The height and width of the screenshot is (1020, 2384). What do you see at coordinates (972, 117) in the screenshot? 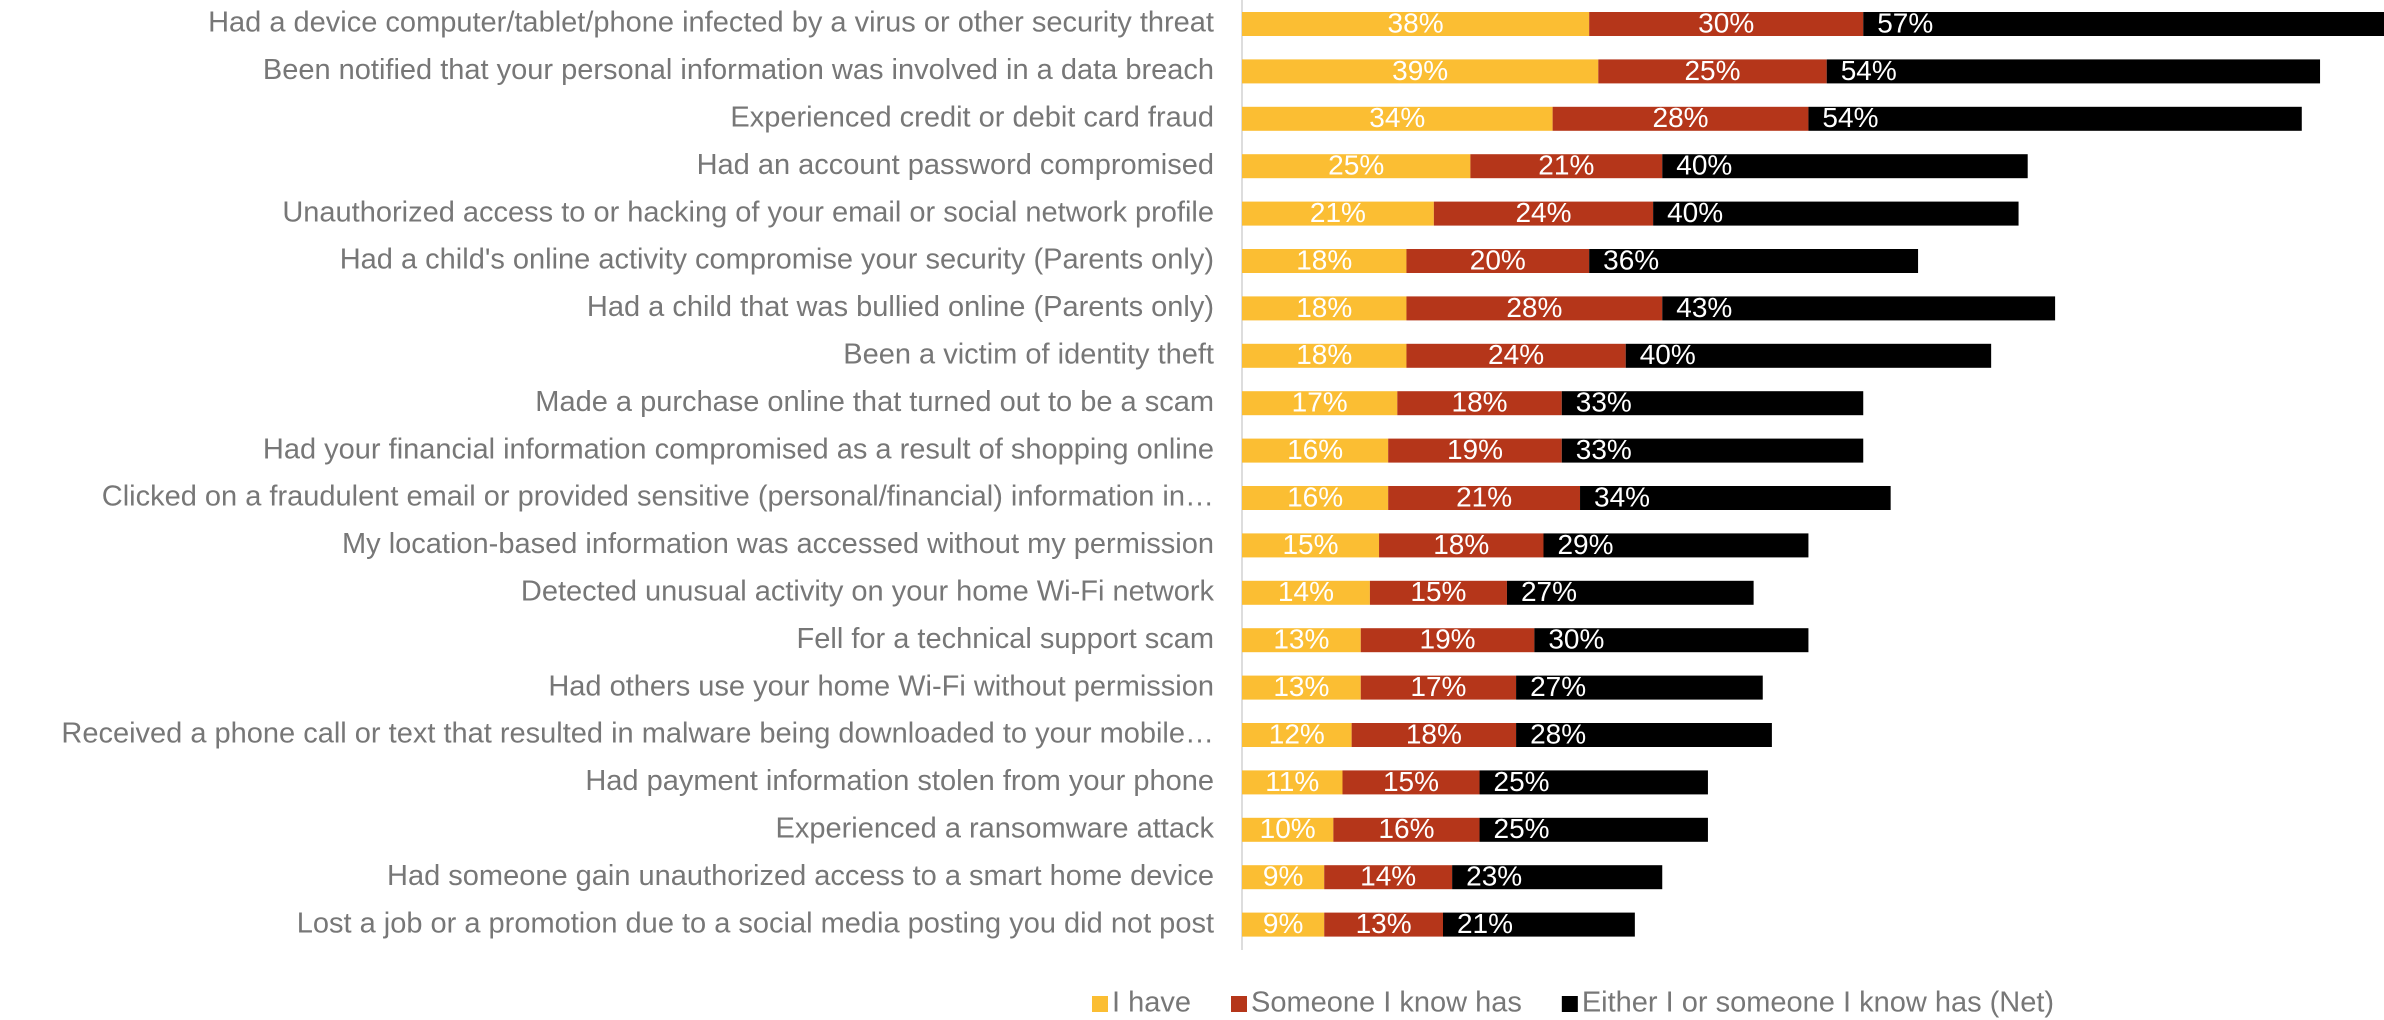
I see `category-label: Experienced credit or debit card fraud` at bounding box center [972, 117].